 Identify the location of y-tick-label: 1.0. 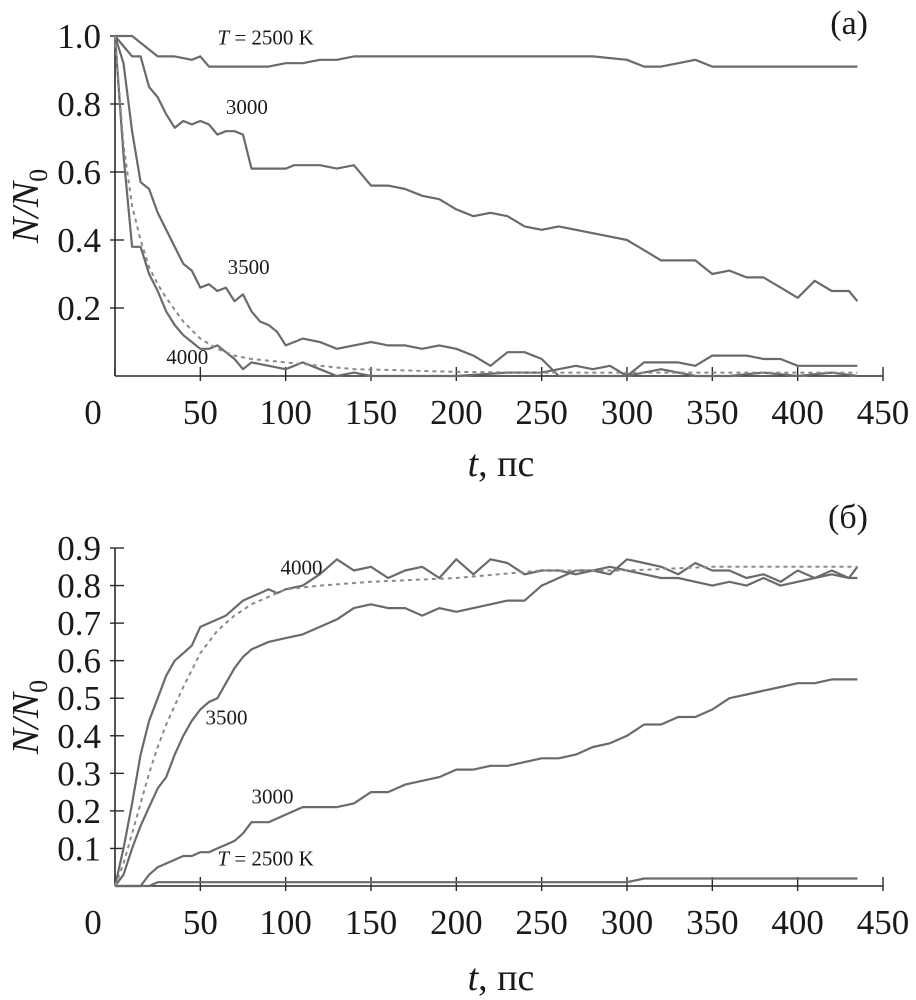
(79, 36).